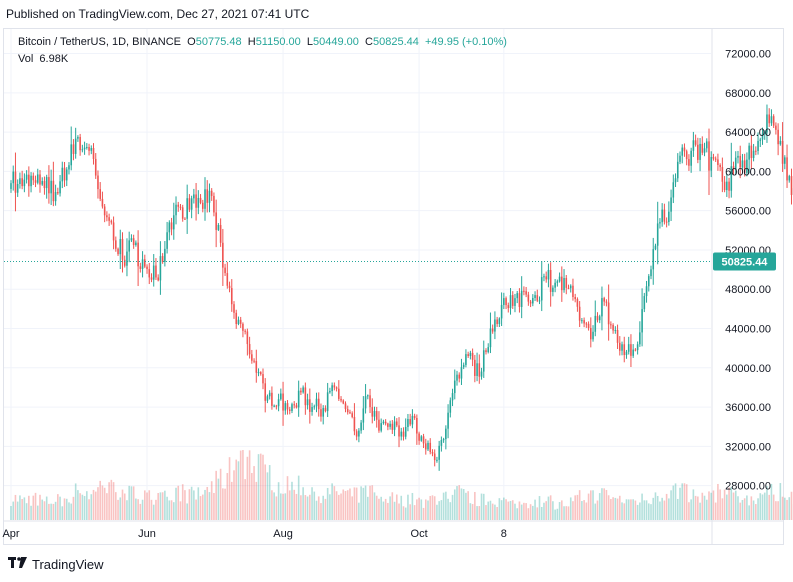 The image size is (793, 582). I want to click on price-tick-label: 44000.00, so click(748, 330).